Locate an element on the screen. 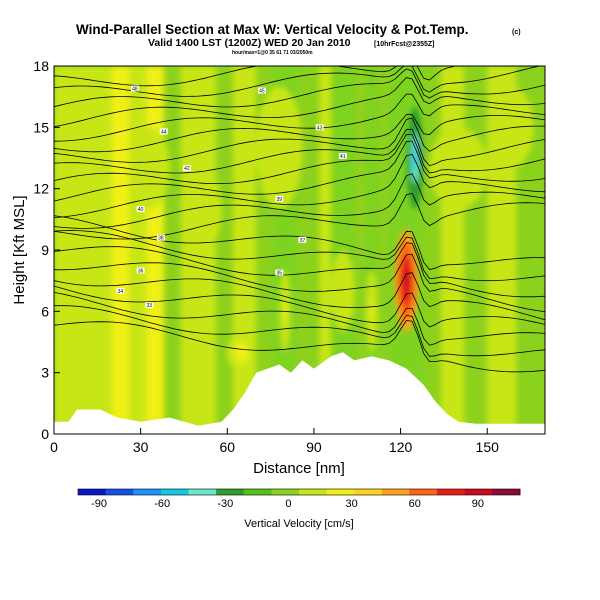 The height and width of the screenshot is (600, 600). isentrope-label: 34 is located at coordinates (121, 292).